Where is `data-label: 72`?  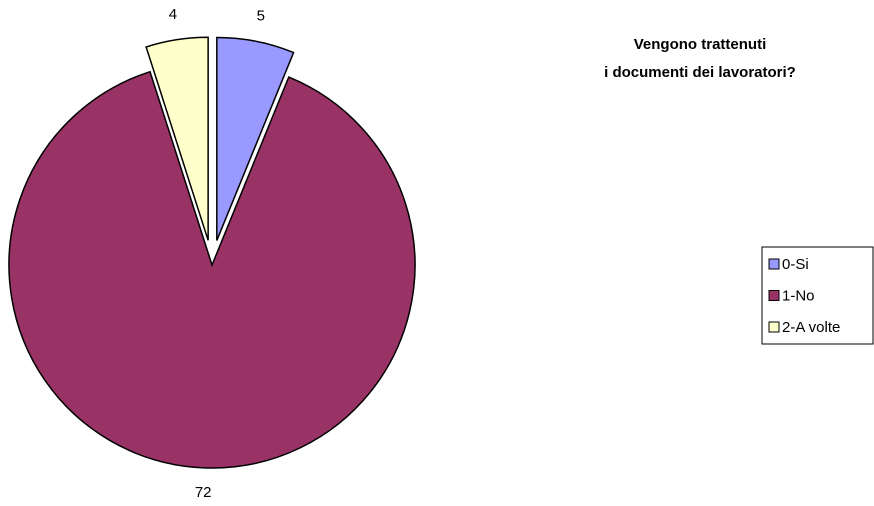 data-label: 72 is located at coordinates (203, 492).